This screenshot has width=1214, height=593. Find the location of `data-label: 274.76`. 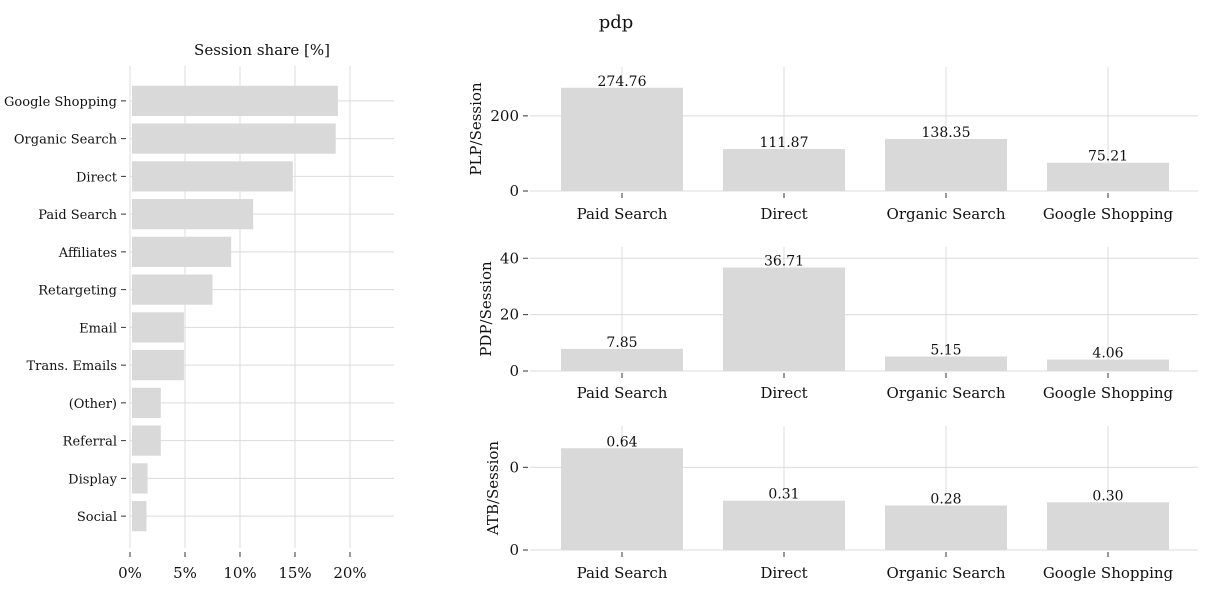

data-label: 274.76 is located at coordinates (622, 82).